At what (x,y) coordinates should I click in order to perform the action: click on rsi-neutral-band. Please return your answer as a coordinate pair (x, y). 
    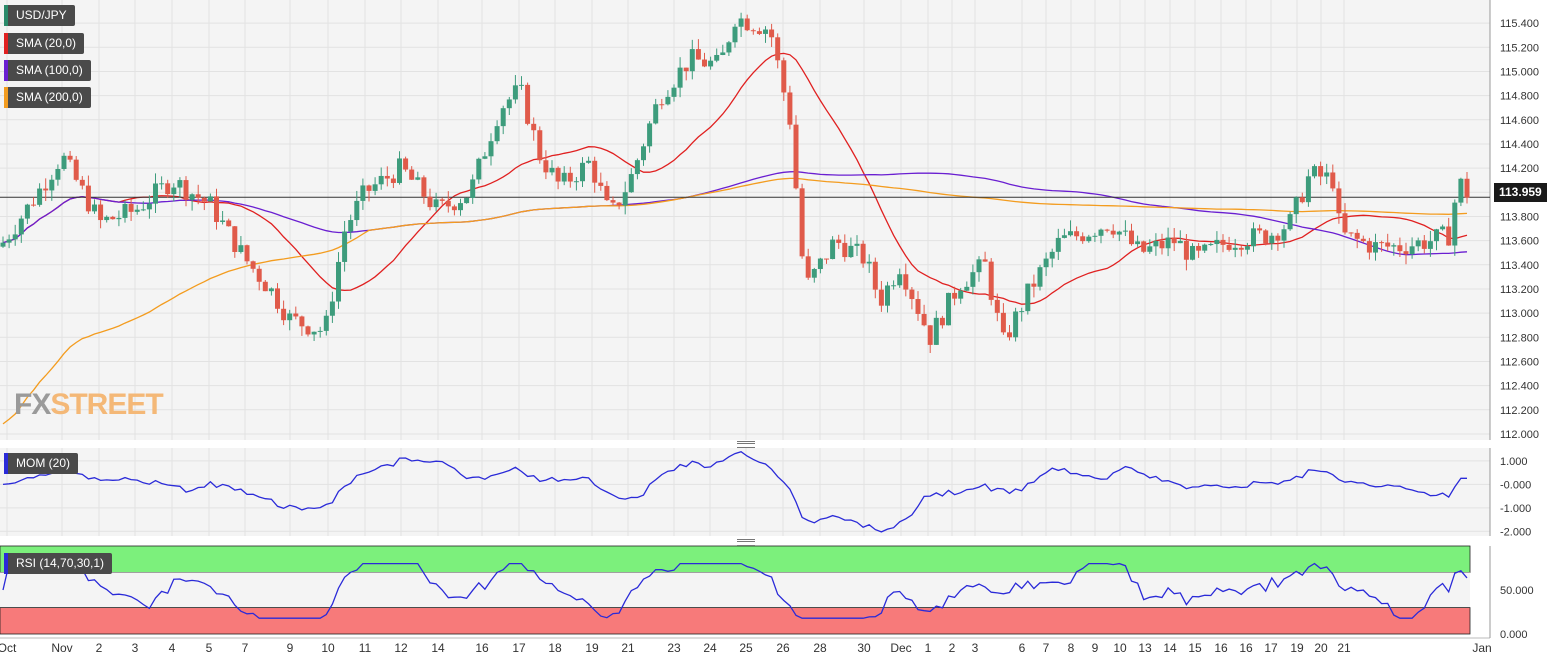
    Looking at the image, I should click on (735, 590).